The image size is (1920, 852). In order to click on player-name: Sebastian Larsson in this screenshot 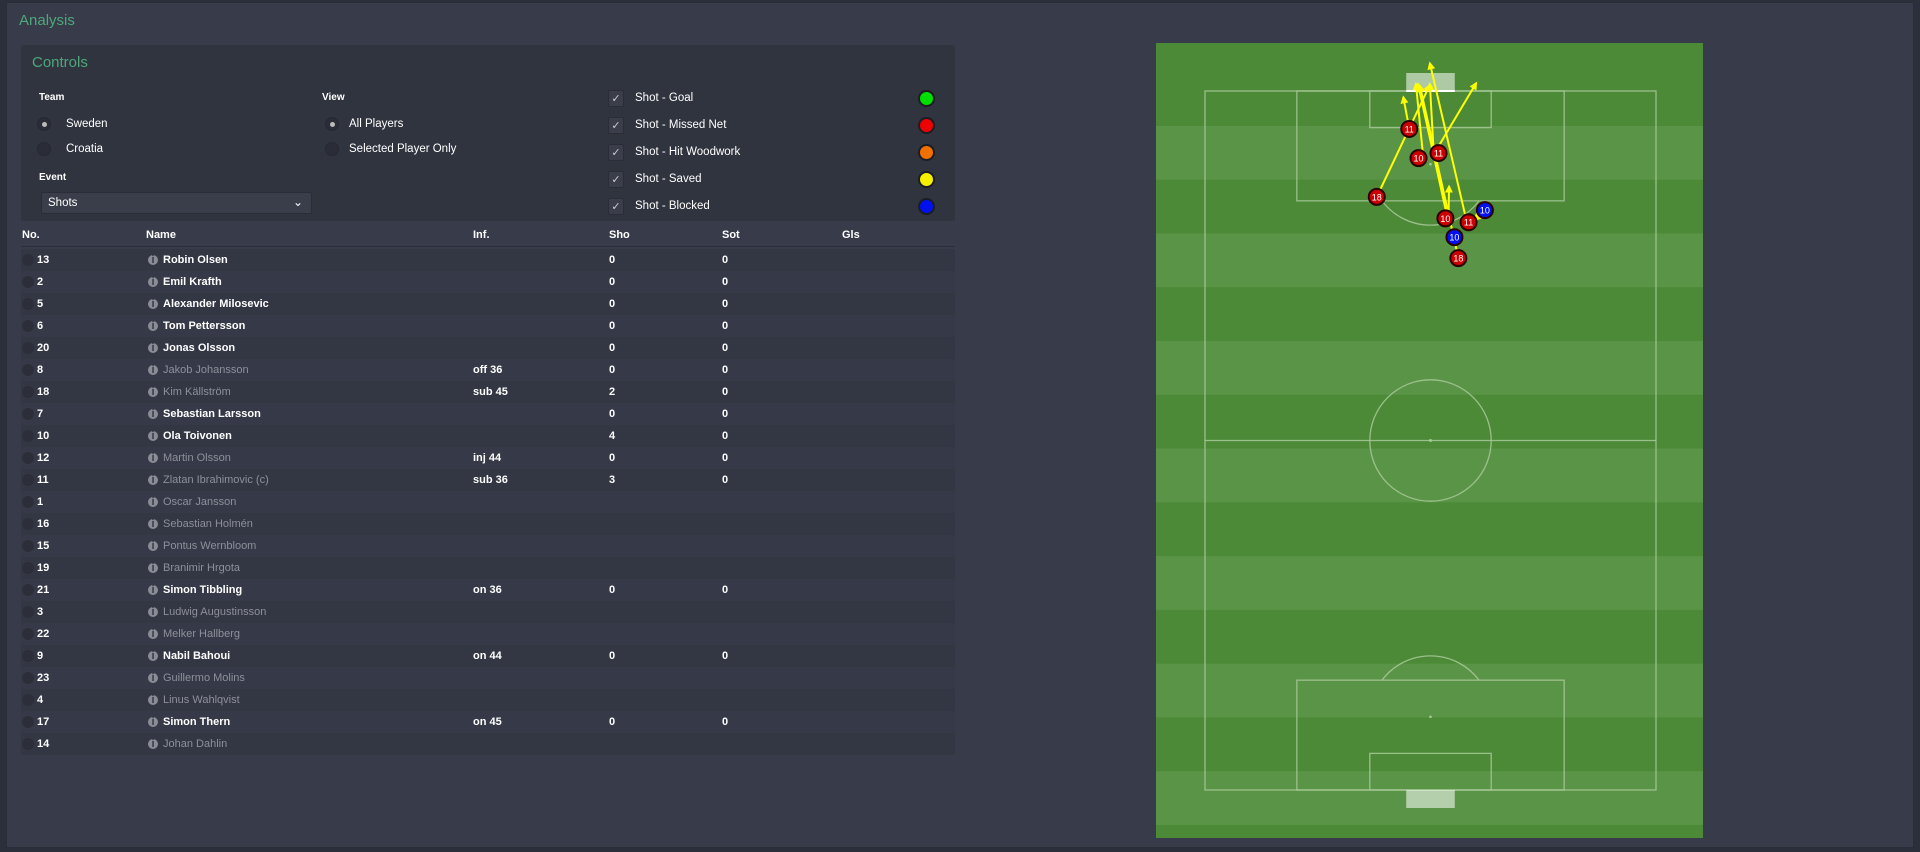, I will do `click(212, 414)`.